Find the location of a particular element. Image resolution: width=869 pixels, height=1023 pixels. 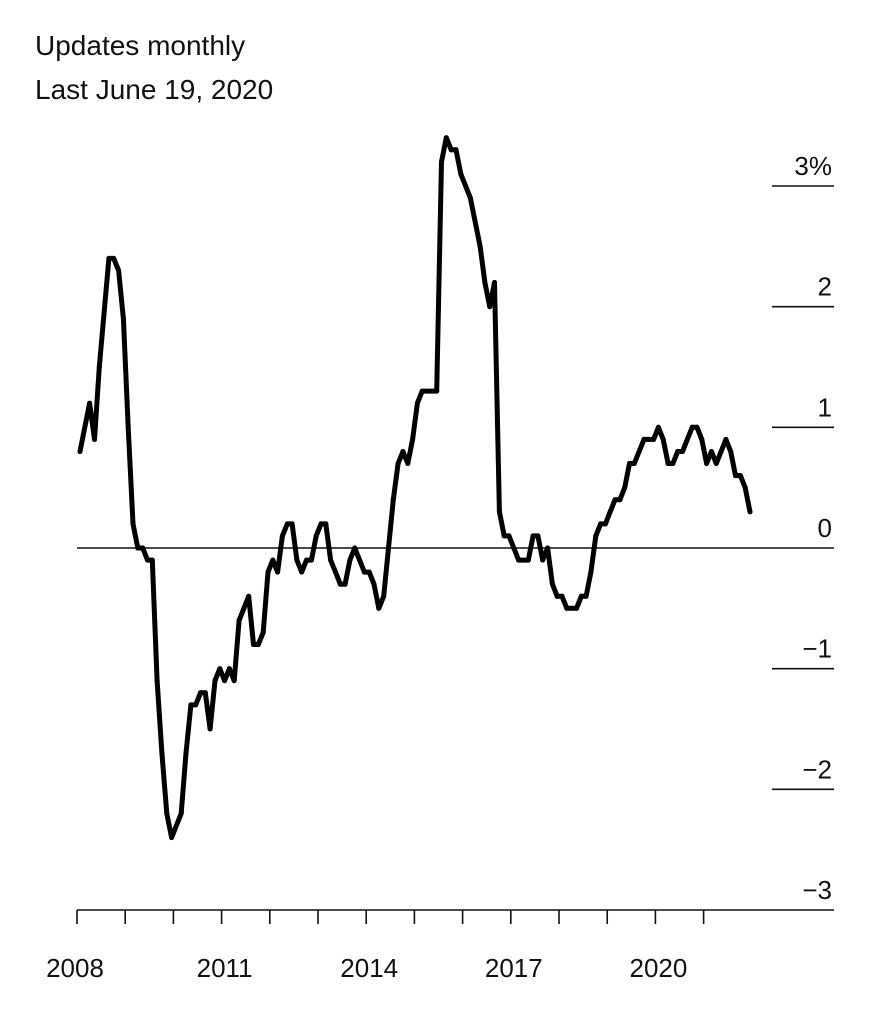

y-tick-label-minus-2: −2 is located at coordinates (817, 769).